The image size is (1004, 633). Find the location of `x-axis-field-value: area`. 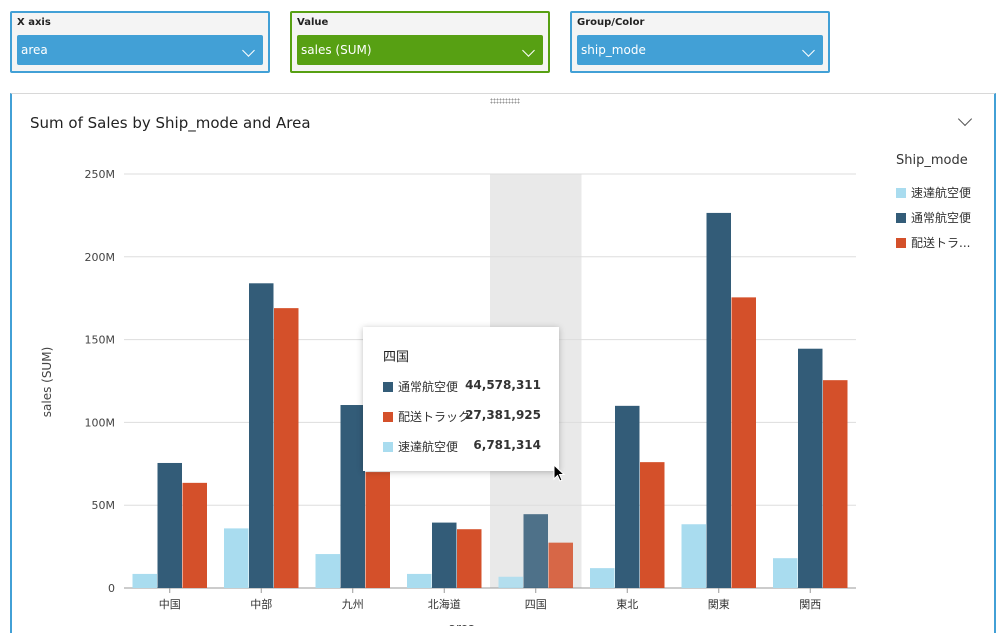

x-axis-field-value: area is located at coordinates (34, 50).